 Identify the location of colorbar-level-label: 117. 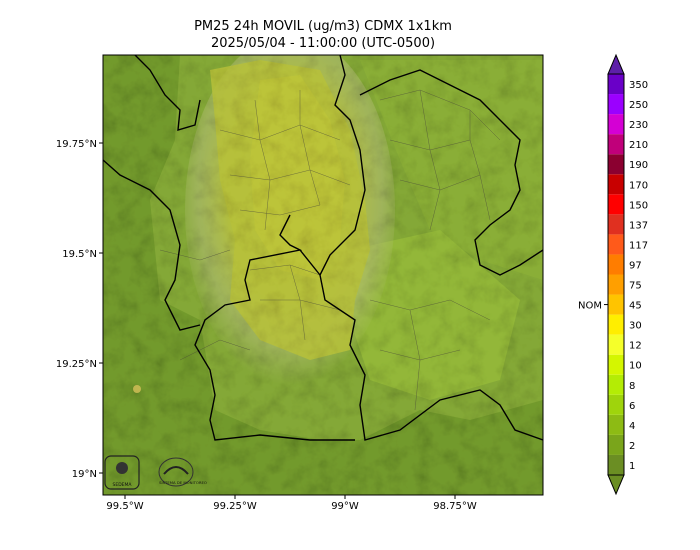
(638, 245).